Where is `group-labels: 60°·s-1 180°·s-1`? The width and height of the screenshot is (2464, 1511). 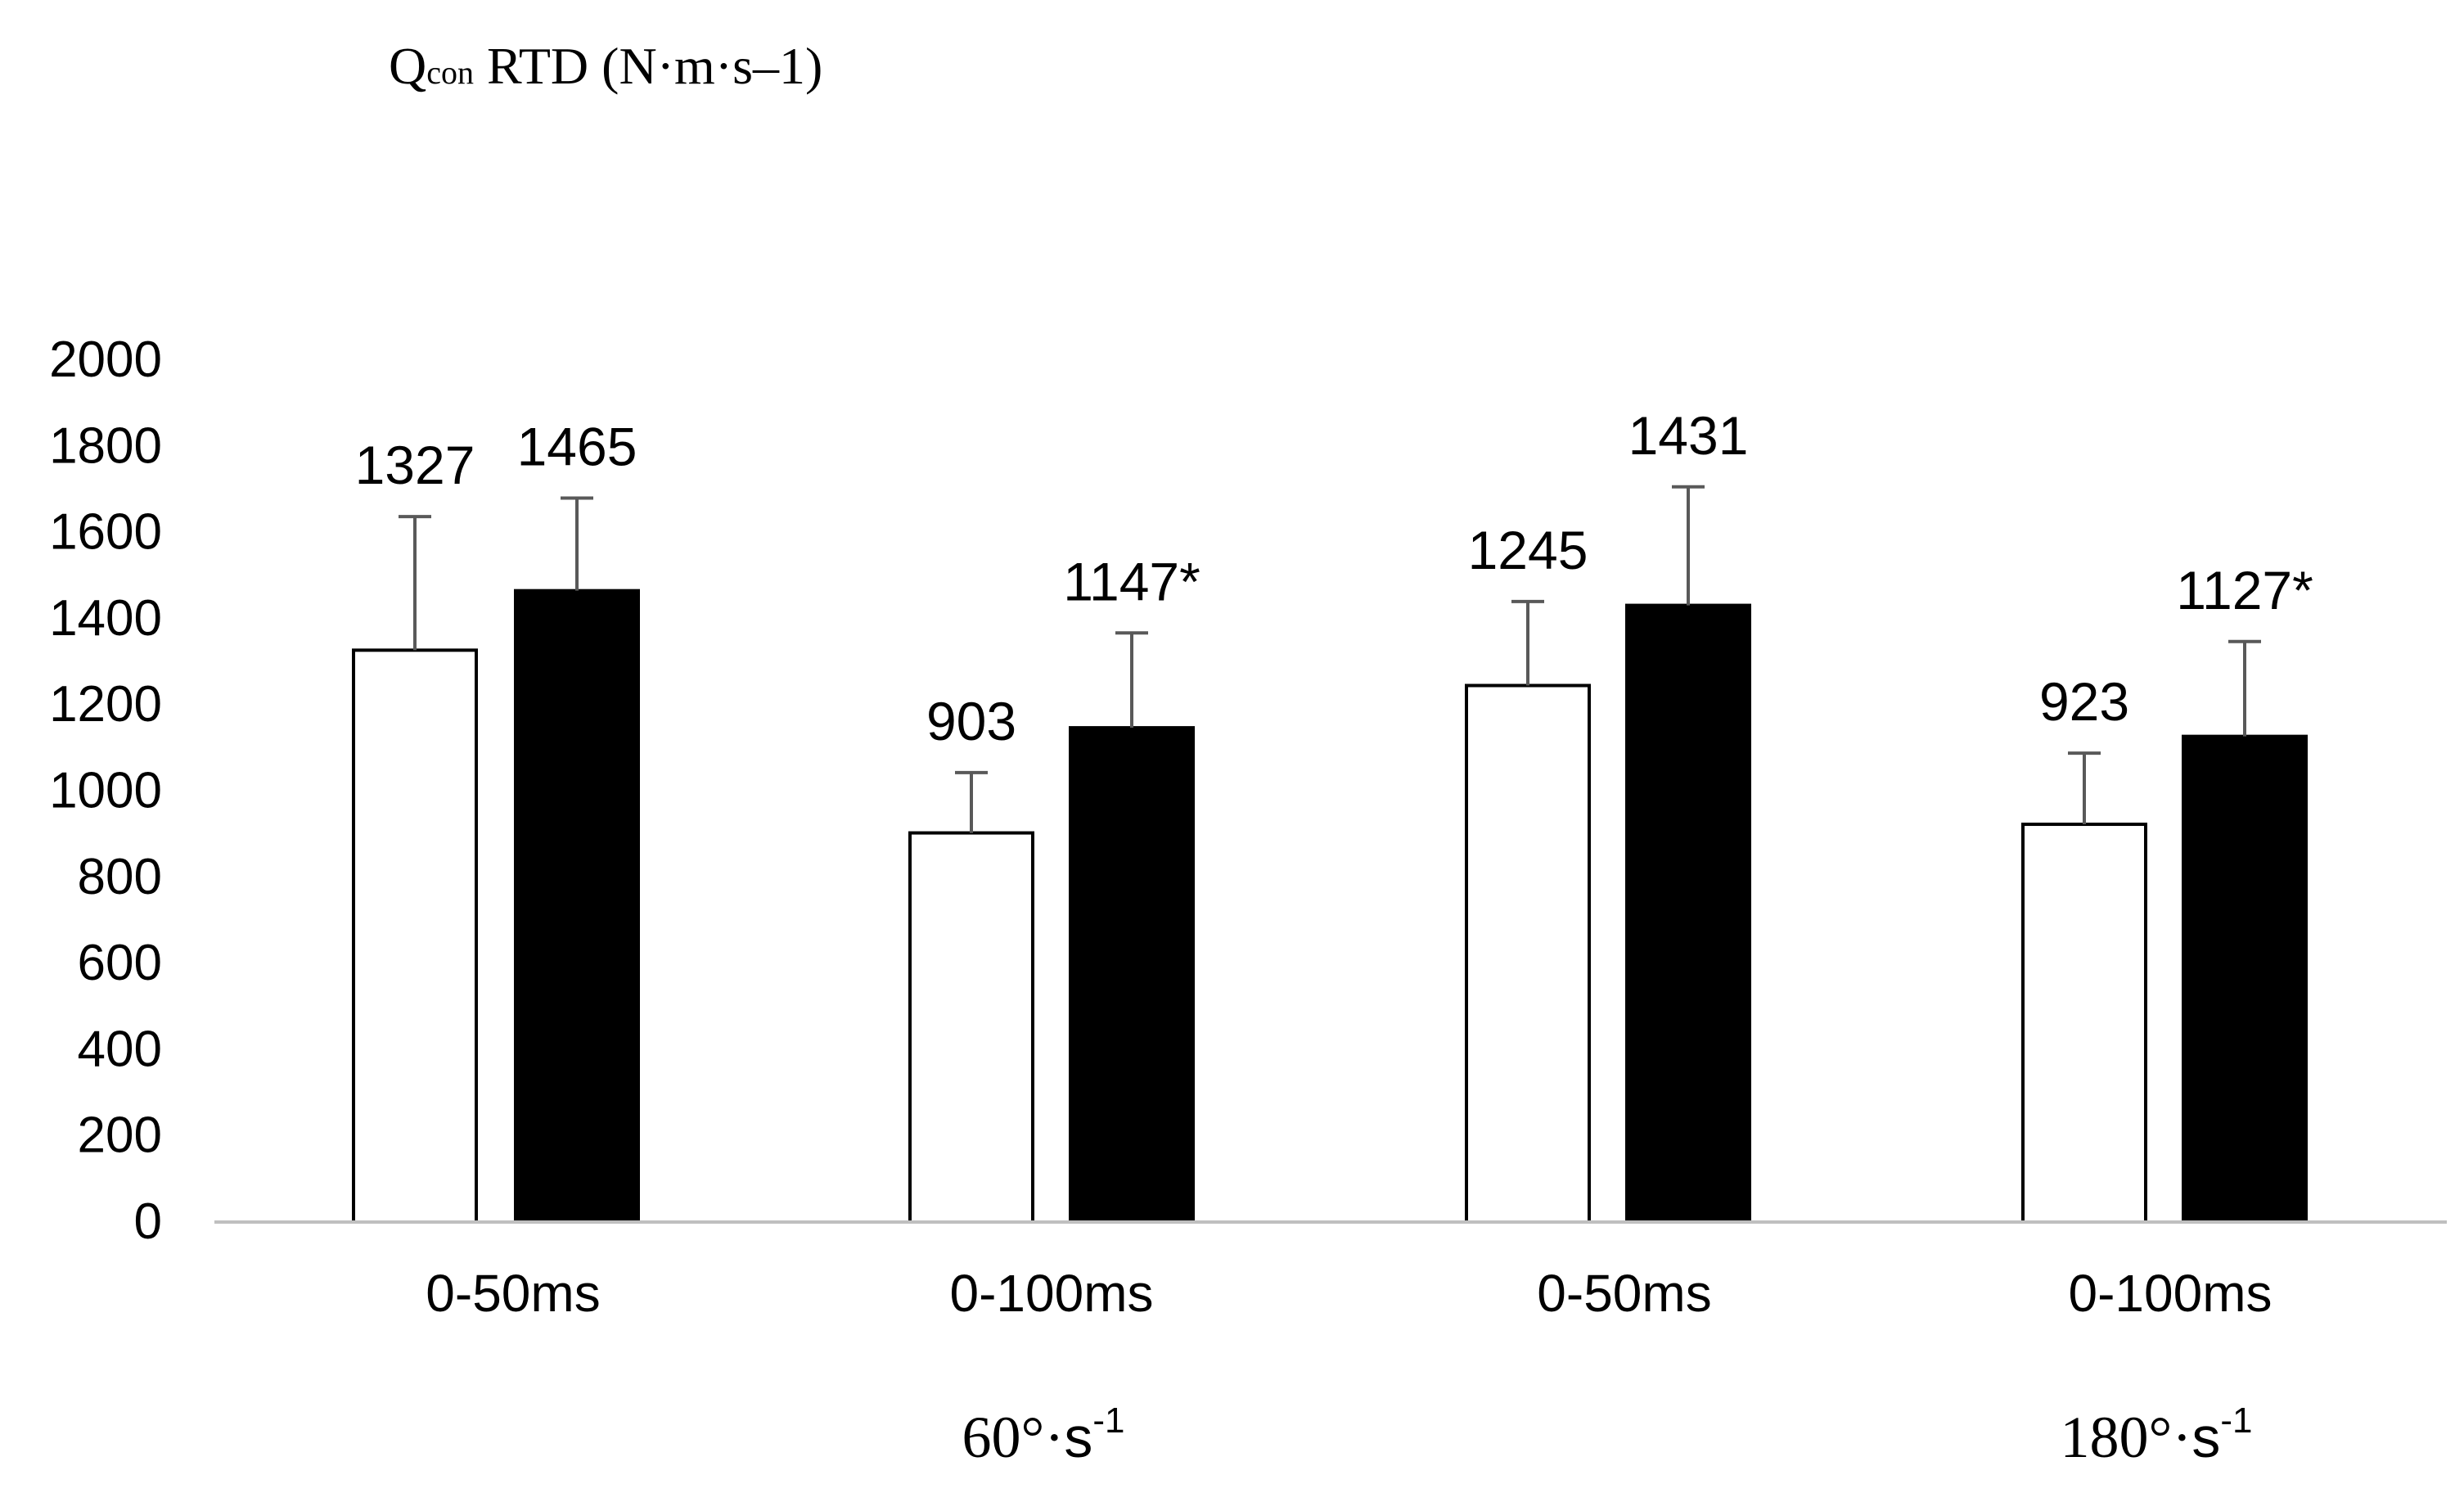 group-labels: 60°·s-1 180°·s-1 is located at coordinates (1607, 1435).